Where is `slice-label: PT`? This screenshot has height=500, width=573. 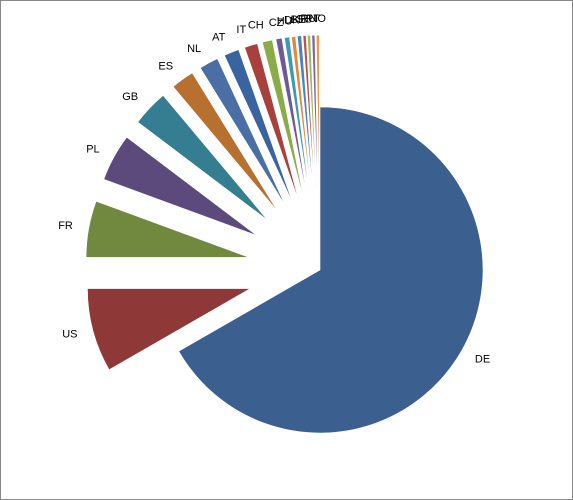 slice-label: PT is located at coordinates (313, 19).